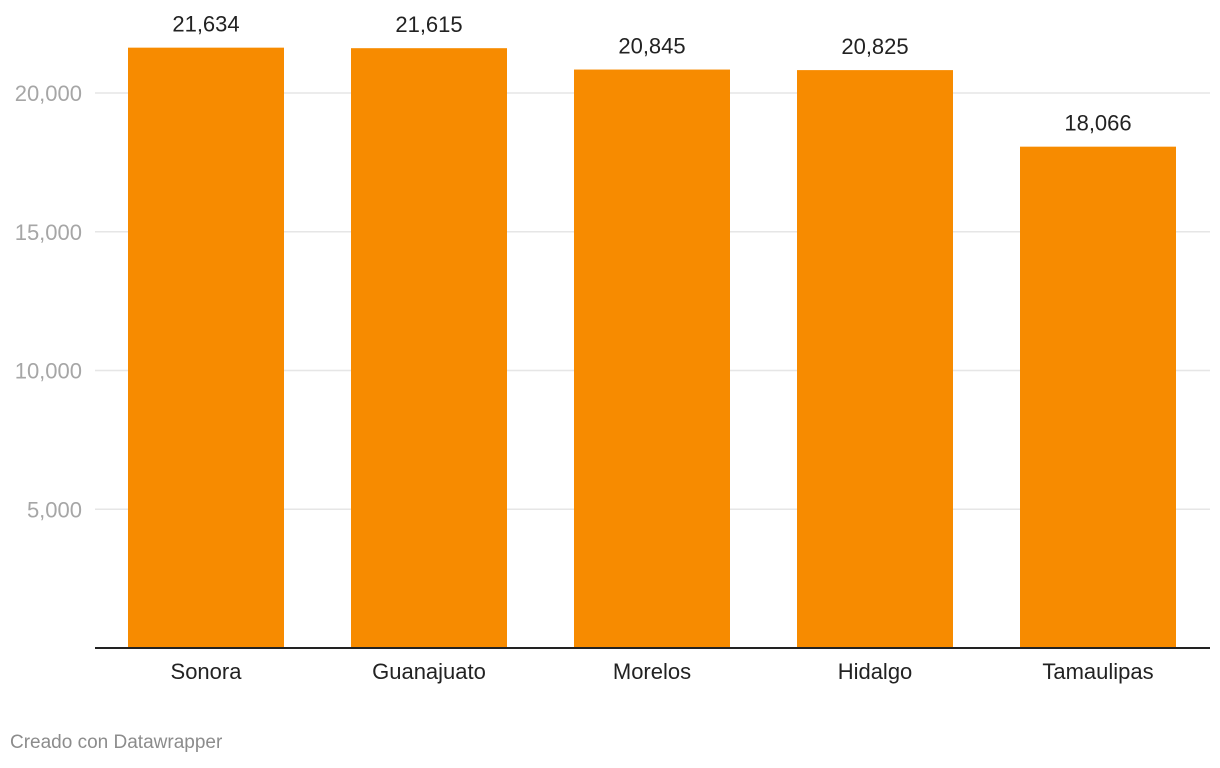 This screenshot has height=768, width=1220. Describe the element at coordinates (207, 671) in the screenshot. I see `x-category-label: Sonora` at that location.